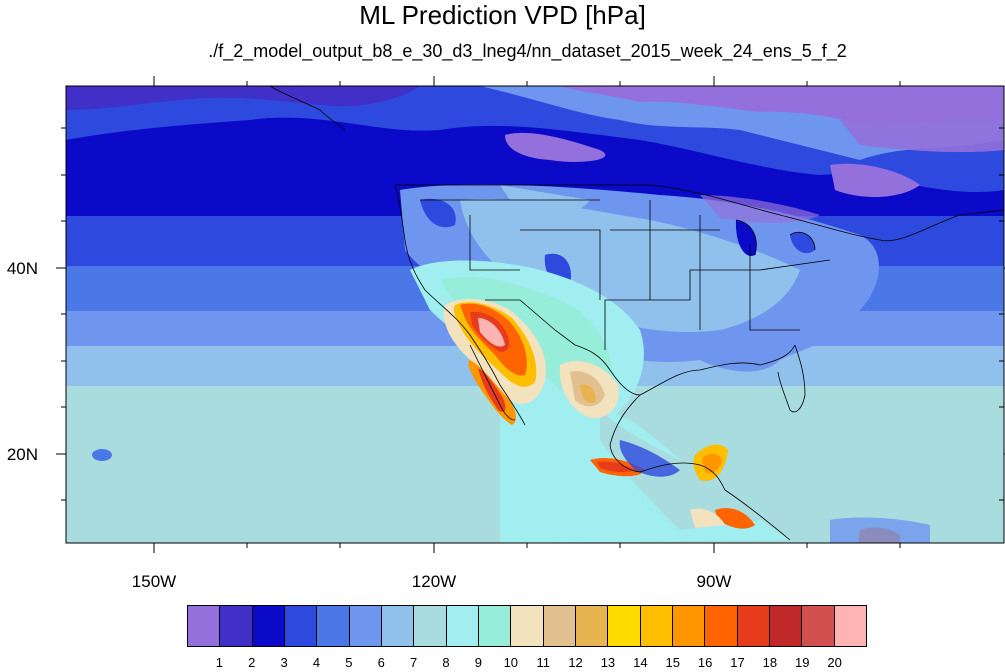 The image size is (1005, 672). Describe the element at coordinates (446, 662) in the screenshot. I see `colorbar-tick-label: 8` at that location.